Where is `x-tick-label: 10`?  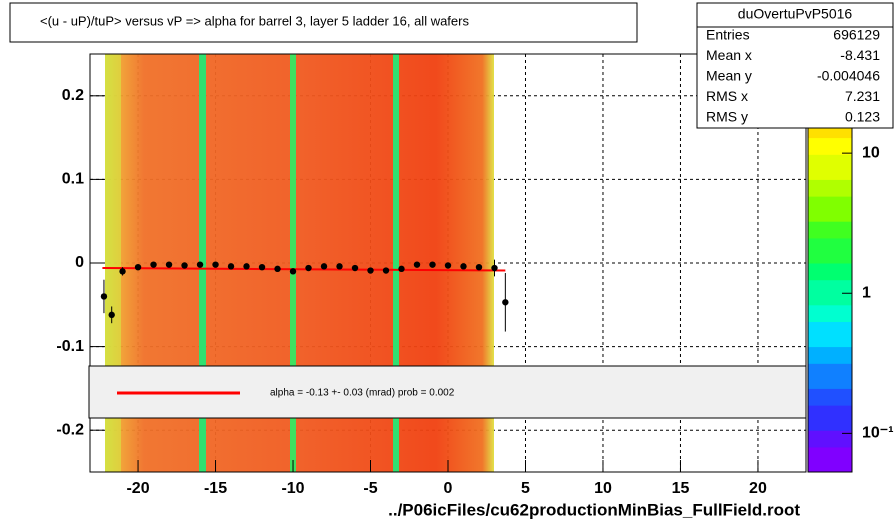 x-tick-label: 10 is located at coordinates (603, 488).